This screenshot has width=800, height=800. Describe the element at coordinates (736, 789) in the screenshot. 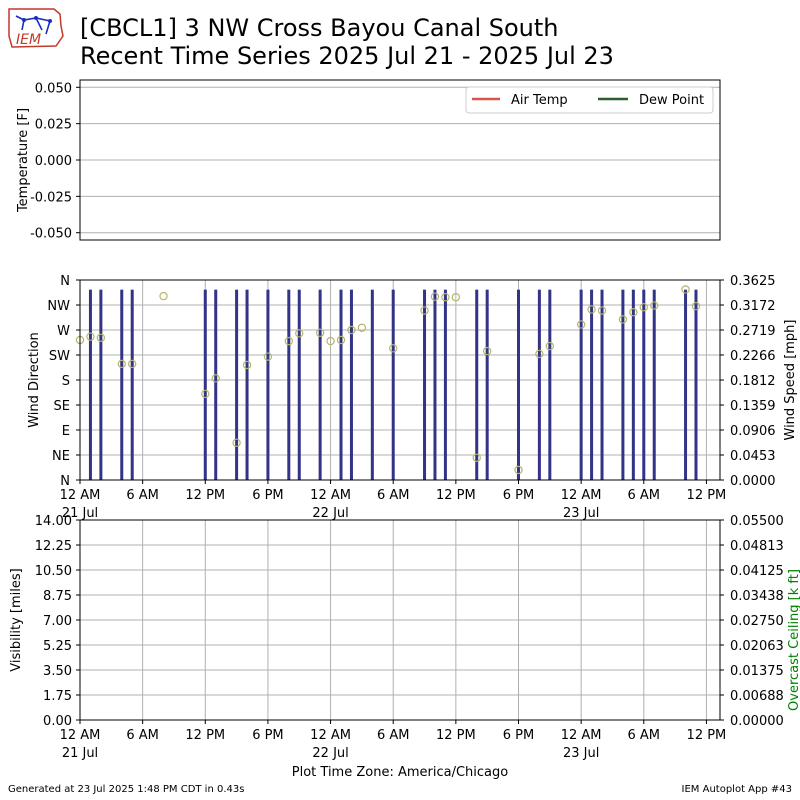

I see `app-label: IEM Autoplot App #43` at that location.